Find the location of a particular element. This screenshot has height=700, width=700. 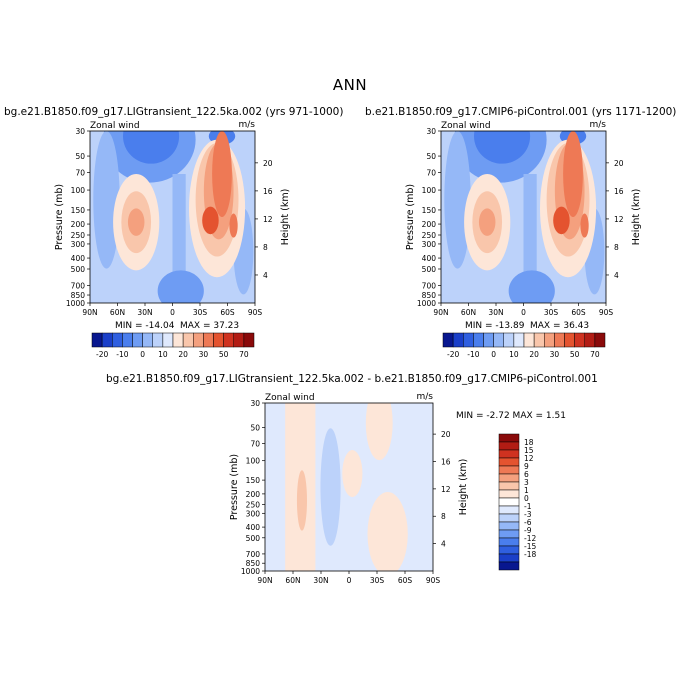

panel3-colorbar-label: 1 is located at coordinates (526, 490).